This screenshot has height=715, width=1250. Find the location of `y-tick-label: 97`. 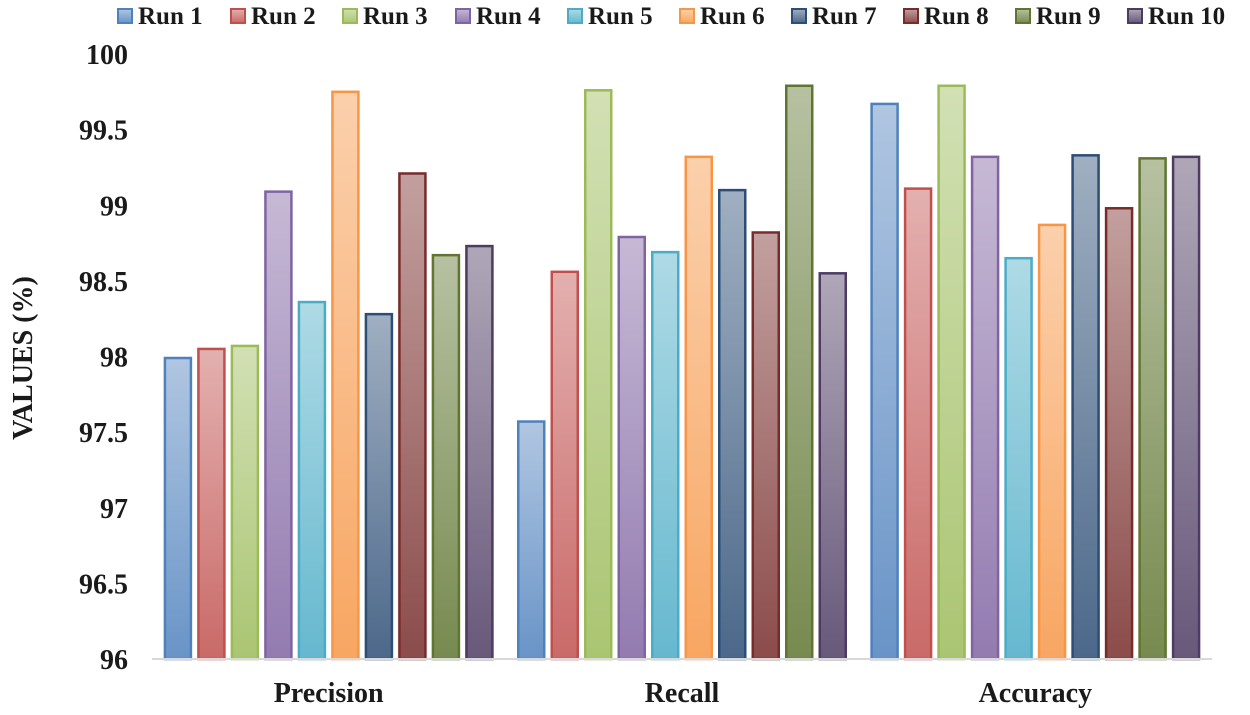

y-tick-label: 97 is located at coordinates (114, 509).